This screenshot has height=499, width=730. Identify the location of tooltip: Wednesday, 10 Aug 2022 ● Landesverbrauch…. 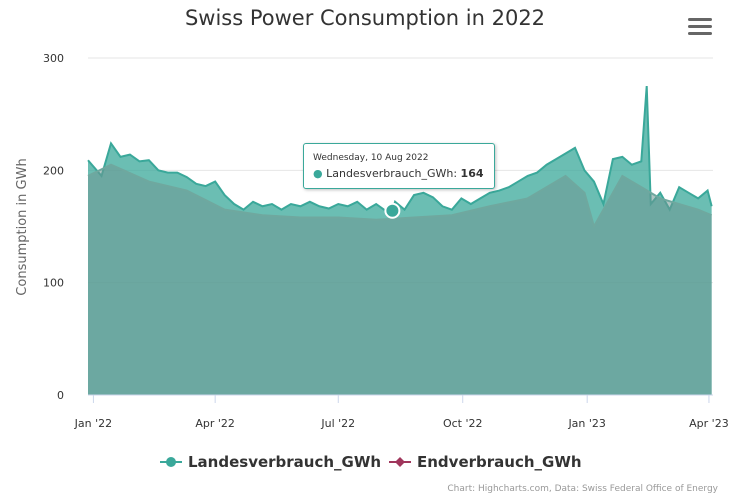
(399, 166).